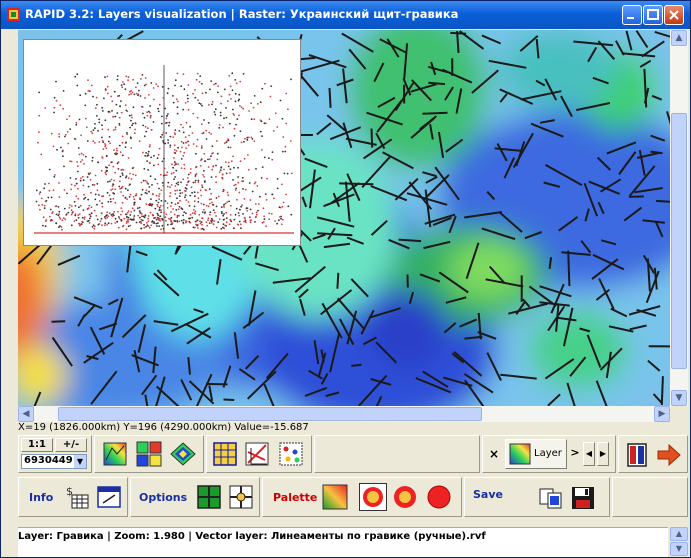 This screenshot has height=558, width=691. Describe the element at coordinates (48, 460) in the screenshot. I see `value-field: 6930449` at that location.